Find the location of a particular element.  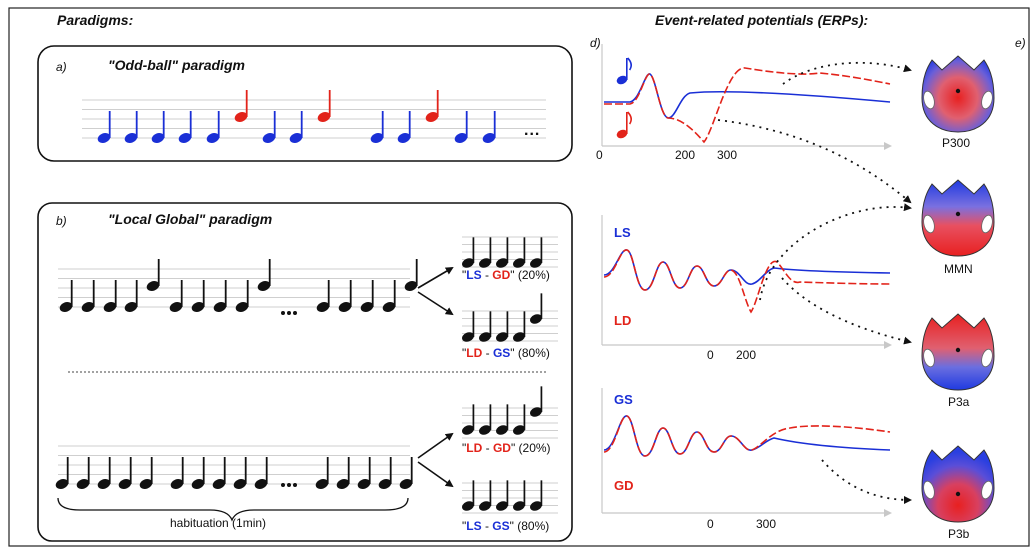

habituation-label: habituation (1min) is located at coordinates (218, 523).